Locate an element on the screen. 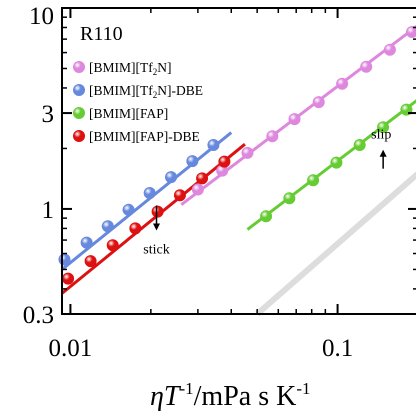 This screenshot has height=416, width=416. y-tick-label-0: 0.3 is located at coordinates (38, 315).